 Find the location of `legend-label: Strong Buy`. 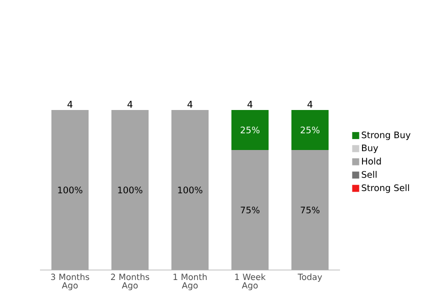

legend-label: Strong Buy is located at coordinates (386, 135).